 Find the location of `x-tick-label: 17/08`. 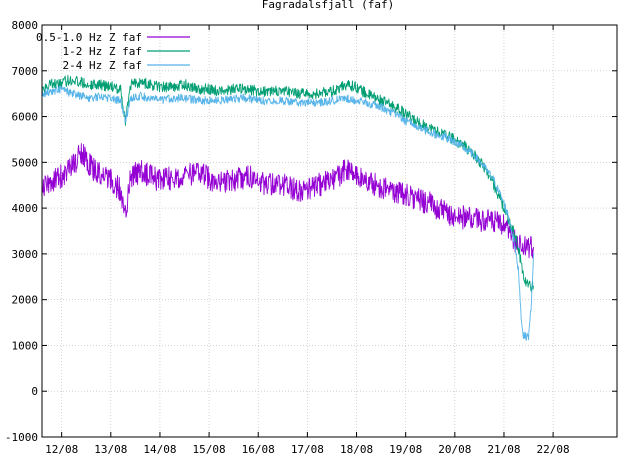

x-tick-label: 17/08 is located at coordinates (307, 449).